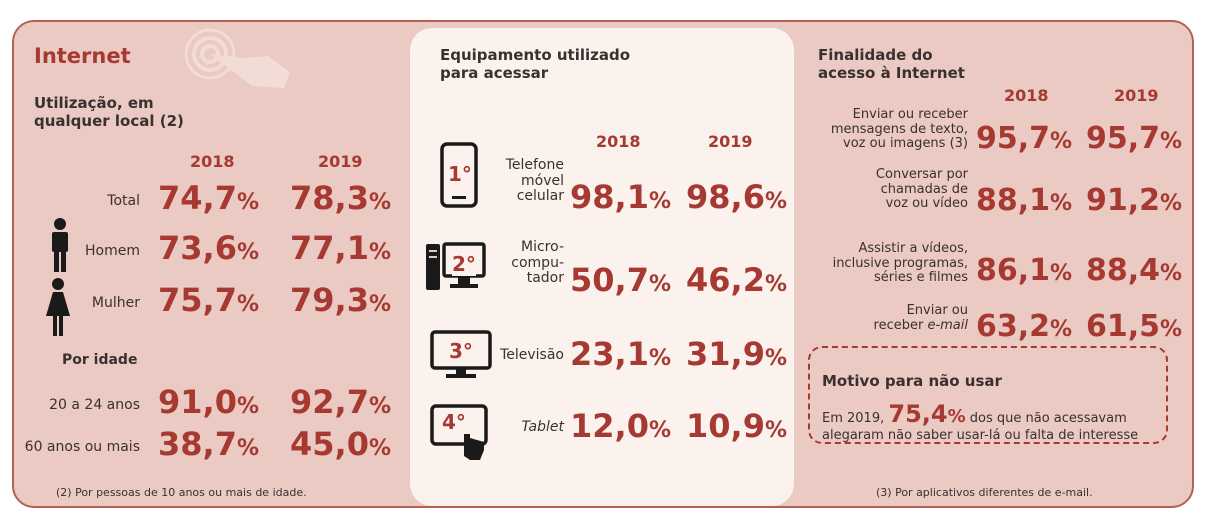 This screenshot has height=514, width=1206. What do you see at coordinates (197, 198) in the screenshot?
I see `value-number: 74,7` at bounding box center [197, 198].